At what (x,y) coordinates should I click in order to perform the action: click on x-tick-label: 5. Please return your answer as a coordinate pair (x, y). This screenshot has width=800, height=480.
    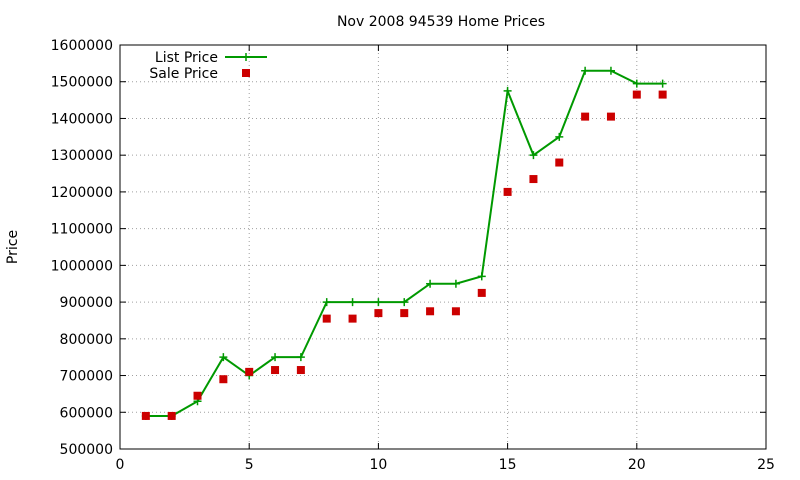
    Looking at the image, I should click on (249, 465).